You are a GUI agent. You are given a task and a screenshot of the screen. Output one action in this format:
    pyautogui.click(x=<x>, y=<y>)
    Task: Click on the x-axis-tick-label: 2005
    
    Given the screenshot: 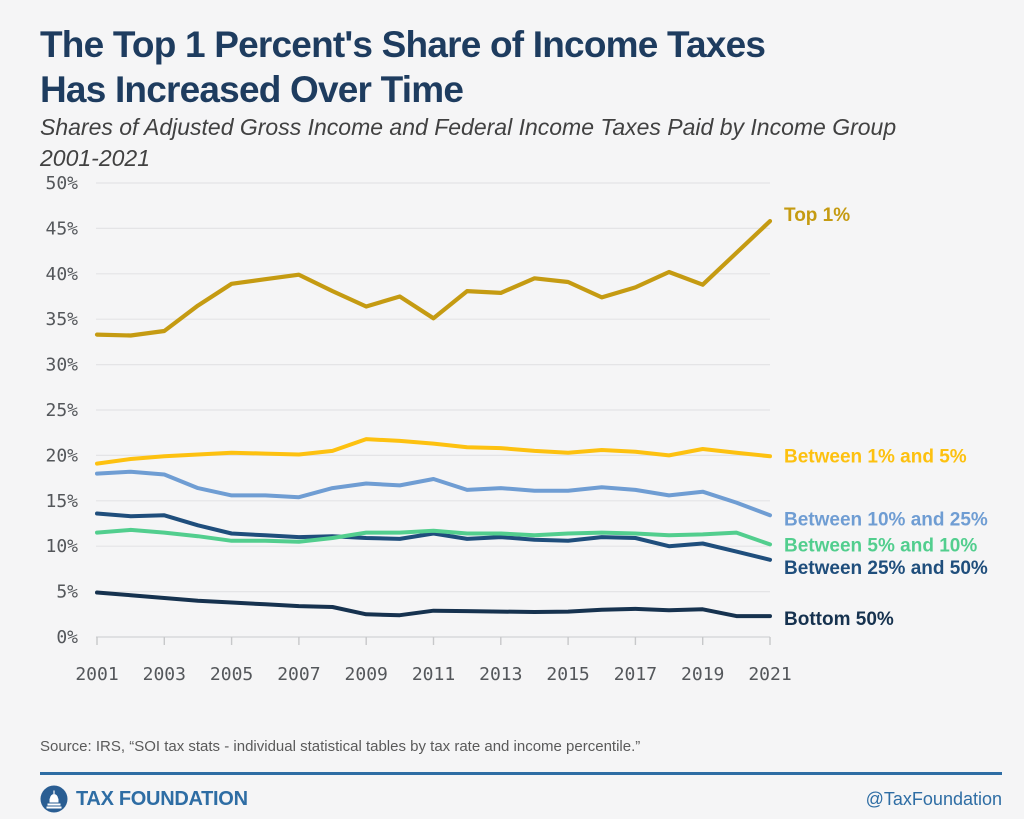 What is the action you would take?
    pyautogui.click(x=231, y=674)
    